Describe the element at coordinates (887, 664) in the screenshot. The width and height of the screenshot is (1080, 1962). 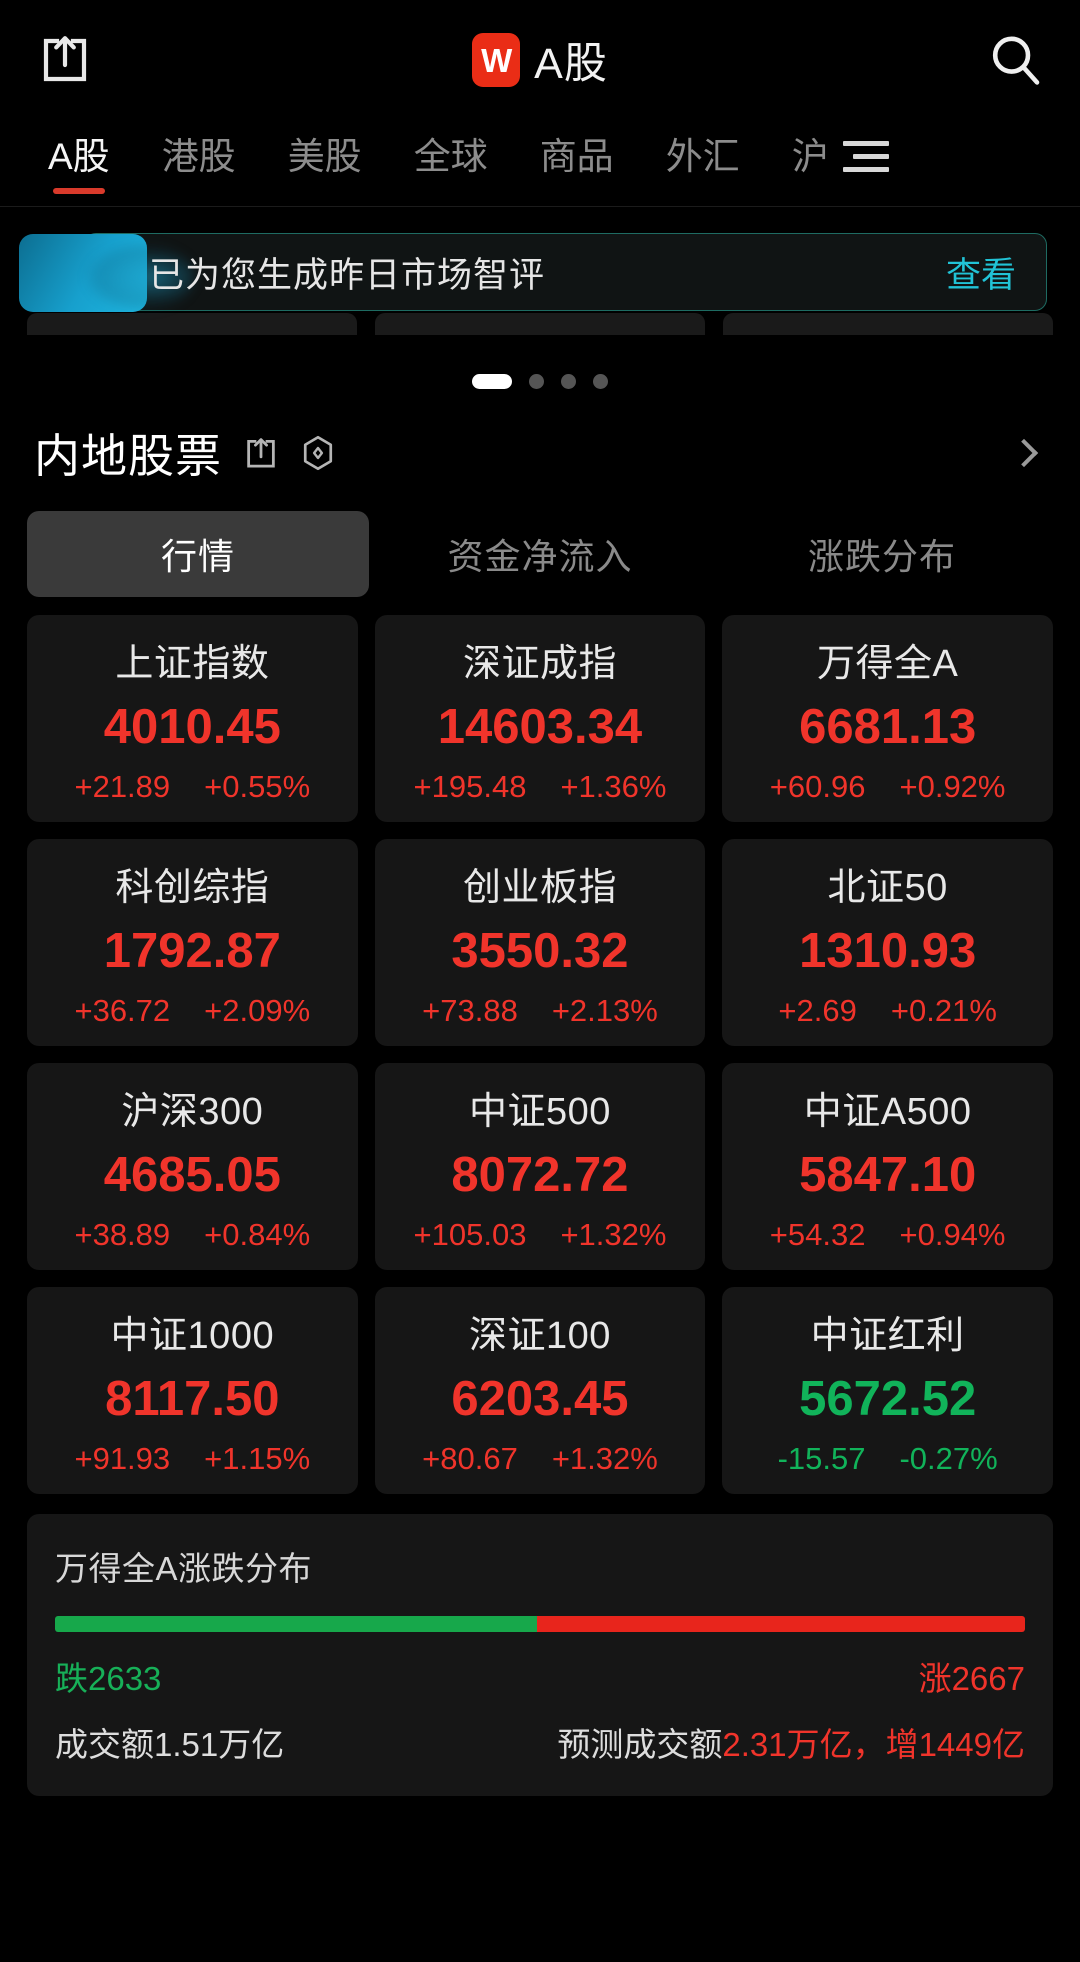
I see `index-name: 万得全A` at that location.